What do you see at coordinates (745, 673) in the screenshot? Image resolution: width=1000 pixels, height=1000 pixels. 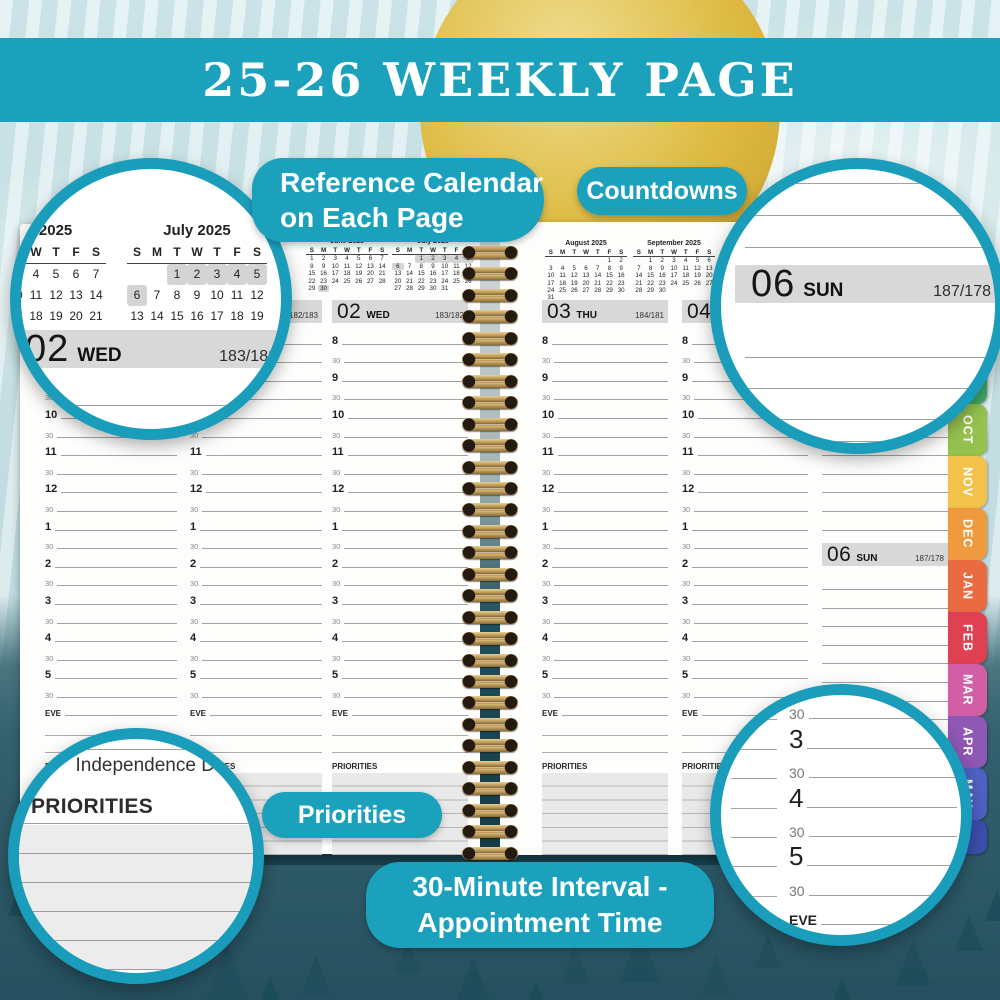 I see `time-slot-row: 5` at bounding box center [745, 673].